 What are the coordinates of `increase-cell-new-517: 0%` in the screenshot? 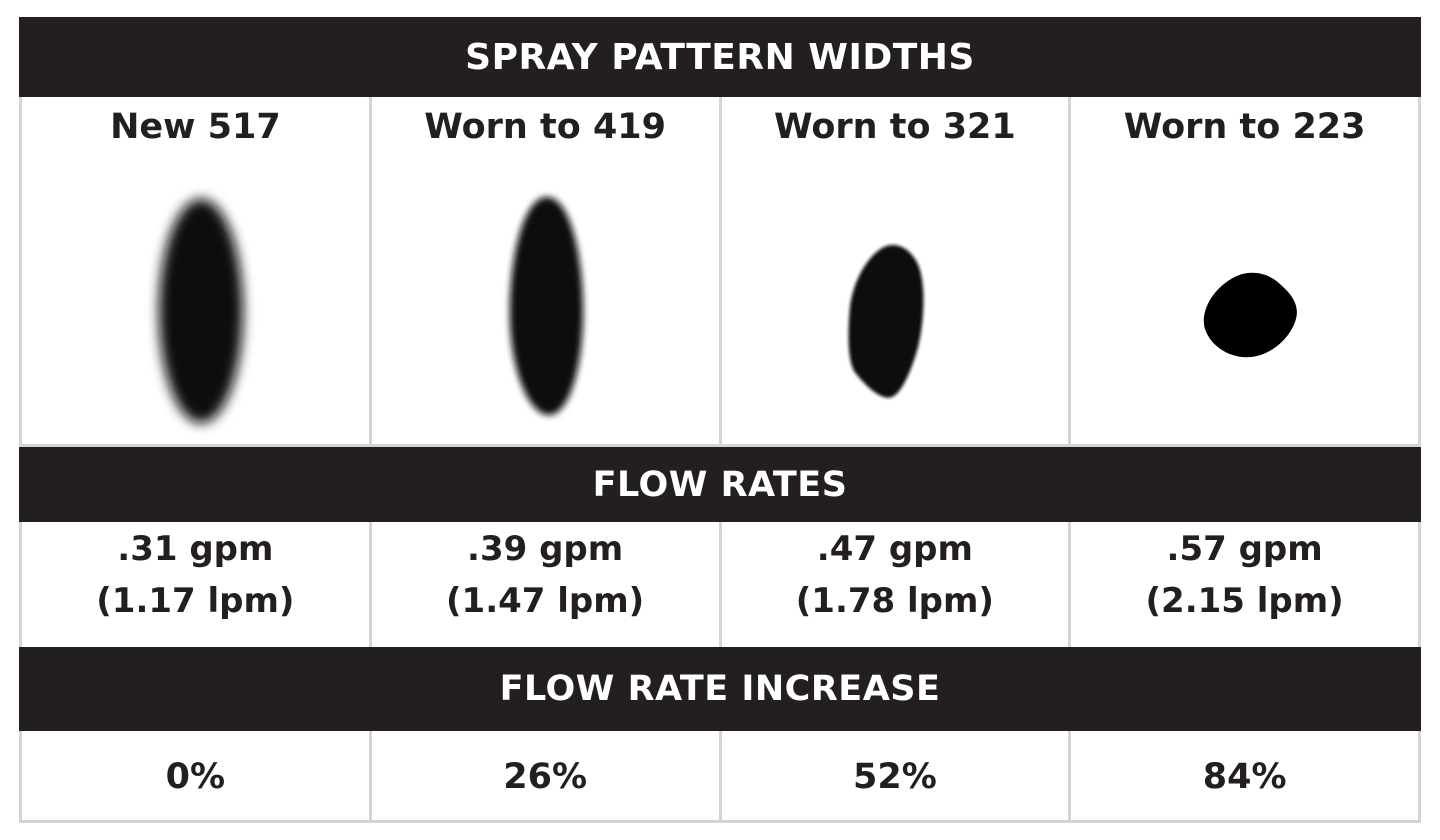 It's located at (197, 775).